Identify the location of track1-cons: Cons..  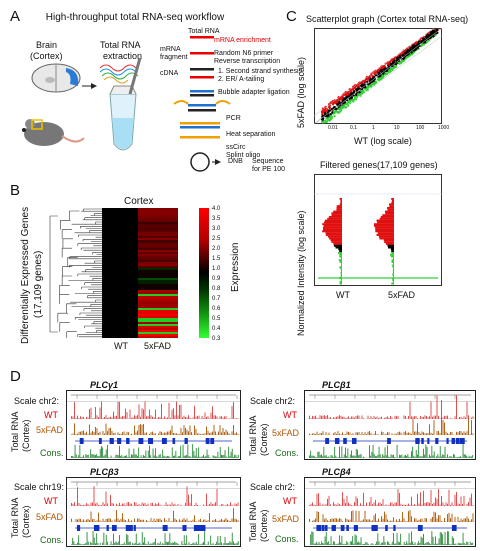
(52, 453).